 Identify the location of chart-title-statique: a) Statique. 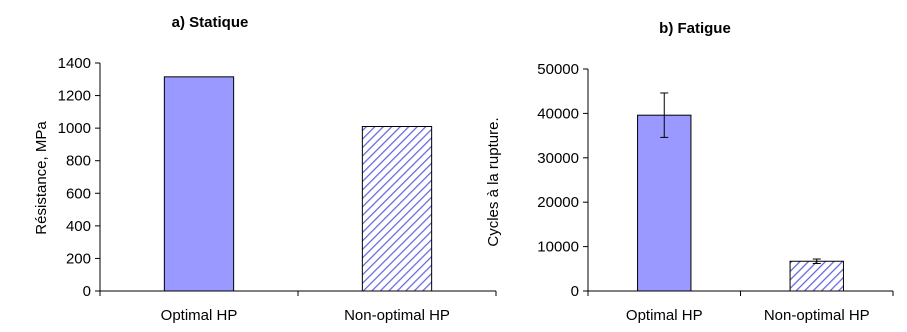
(210, 22).